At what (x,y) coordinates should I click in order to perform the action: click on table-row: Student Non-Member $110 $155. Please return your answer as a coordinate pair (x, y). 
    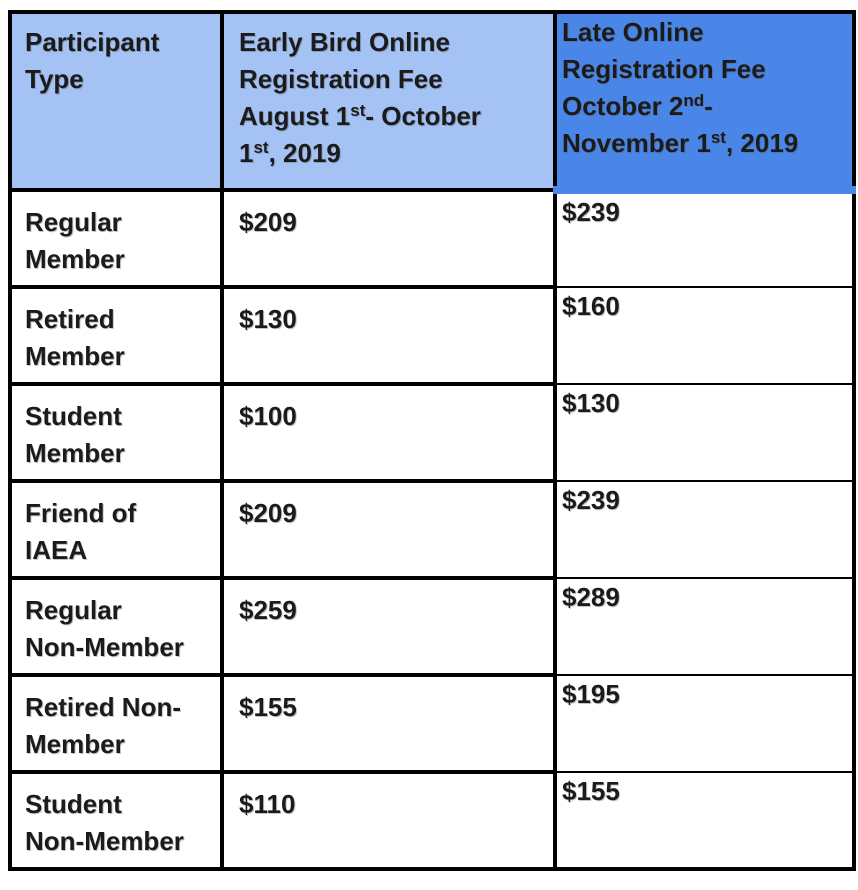
    Looking at the image, I should click on (432, 820).